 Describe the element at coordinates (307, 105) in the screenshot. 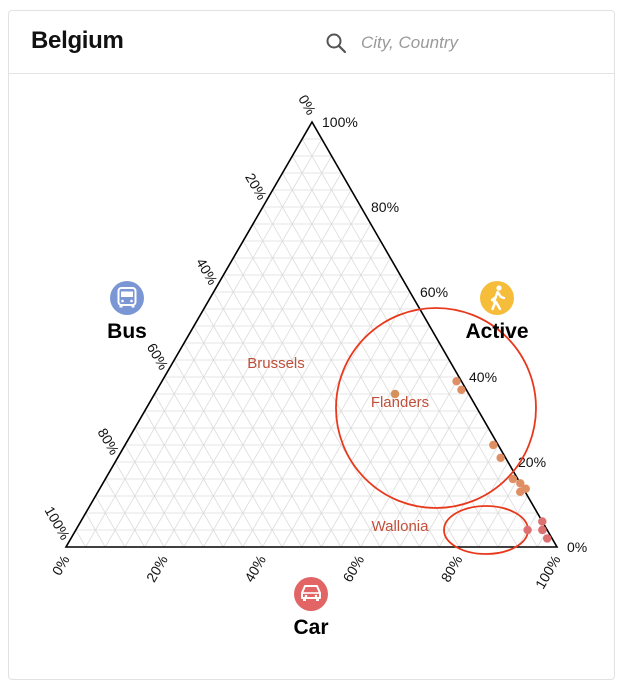

I see `bus-tick-label: 0%` at that location.